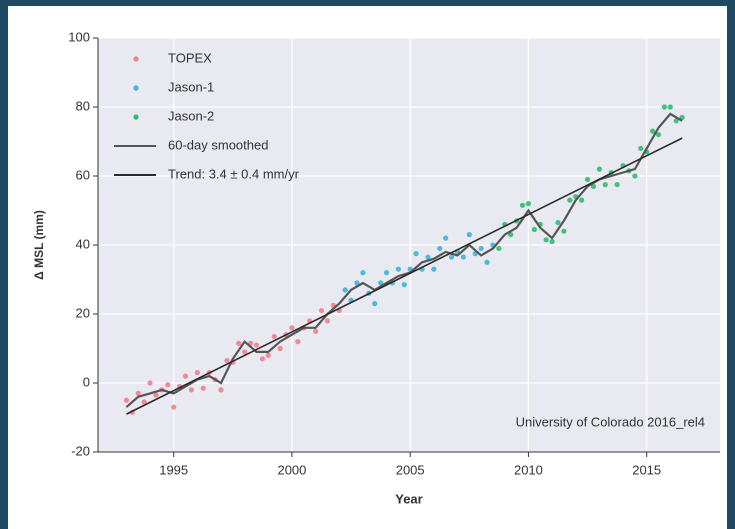 The image size is (735, 529). Describe the element at coordinates (646, 469) in the screenshot. I see `x-tick-label: 2015` at that location.